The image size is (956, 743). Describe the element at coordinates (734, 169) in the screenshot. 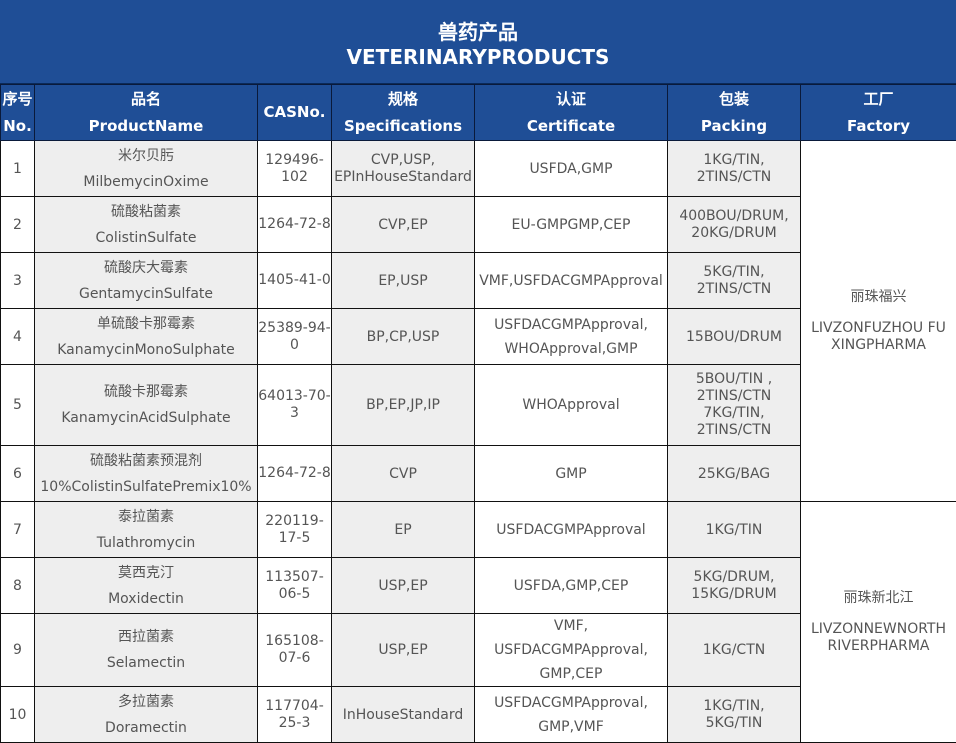

I see `packing: 1KG/TIN, 2TINS/CTN` at that location.